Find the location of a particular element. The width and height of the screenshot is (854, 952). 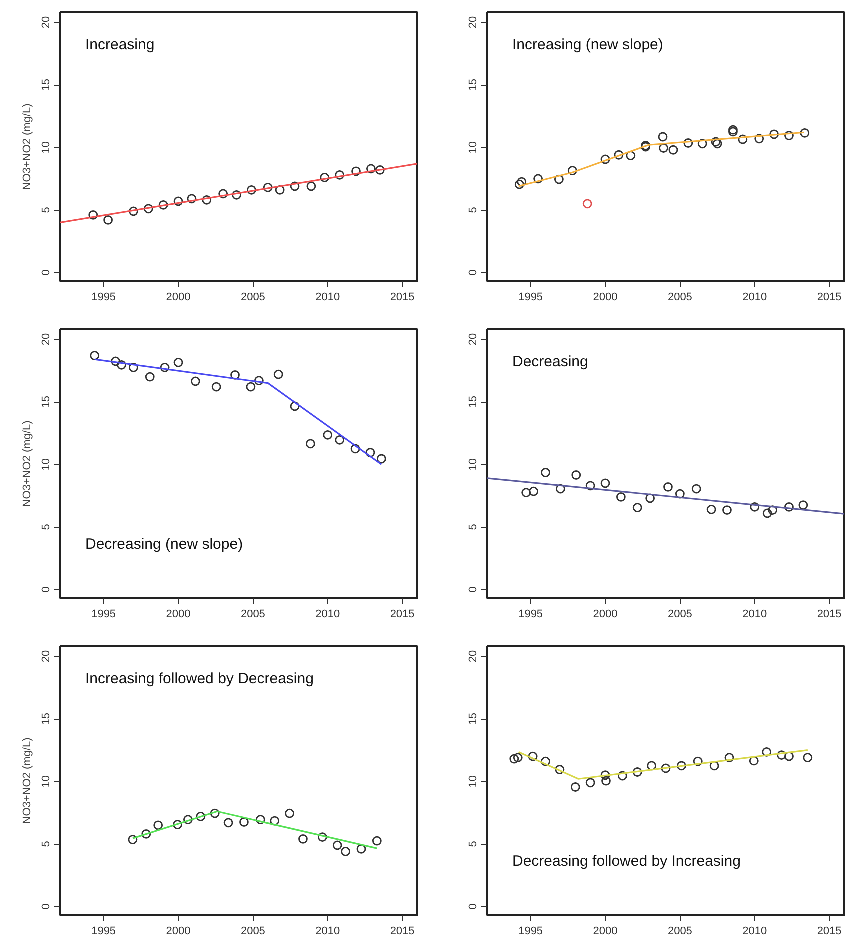

annotation: Decreasing is located at coordinates (550, 361).